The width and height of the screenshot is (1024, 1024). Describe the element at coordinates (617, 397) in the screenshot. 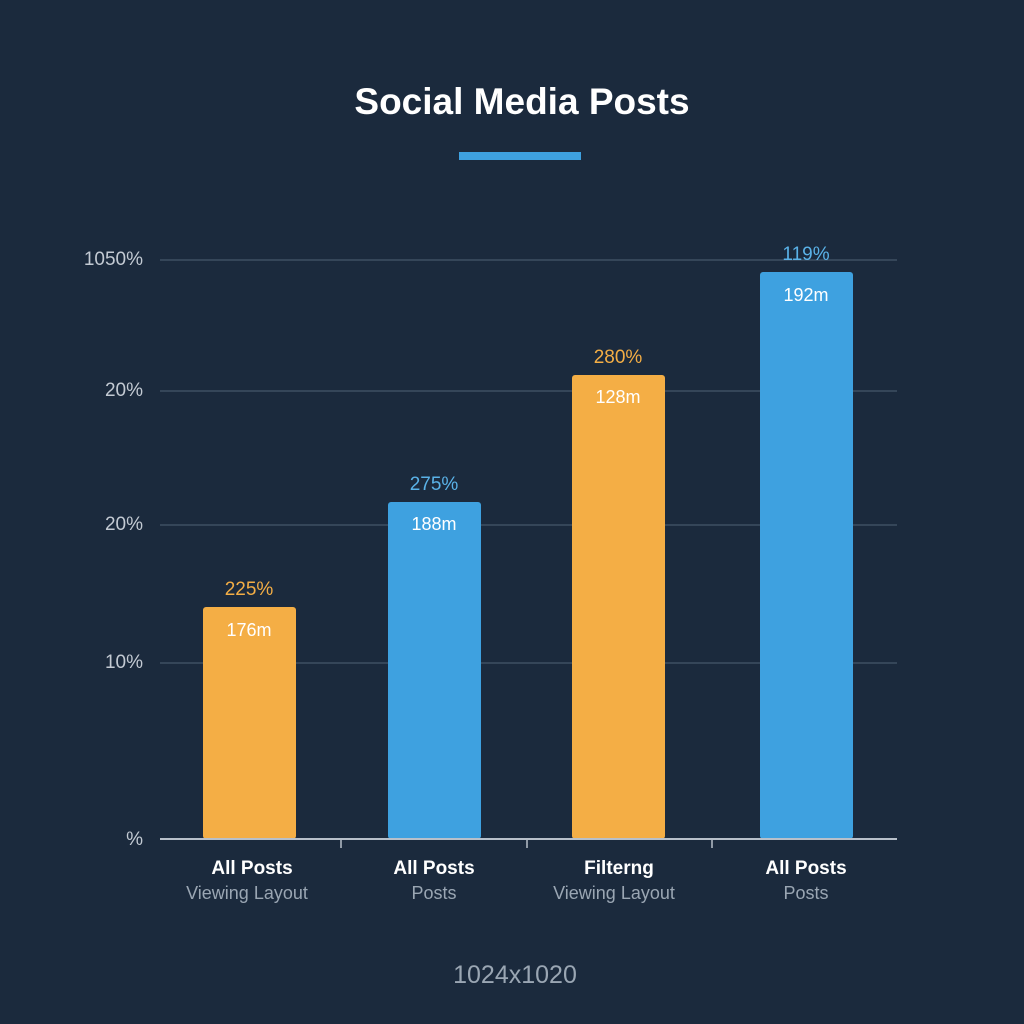

I see `bar-inner-label: 128m` at that location.